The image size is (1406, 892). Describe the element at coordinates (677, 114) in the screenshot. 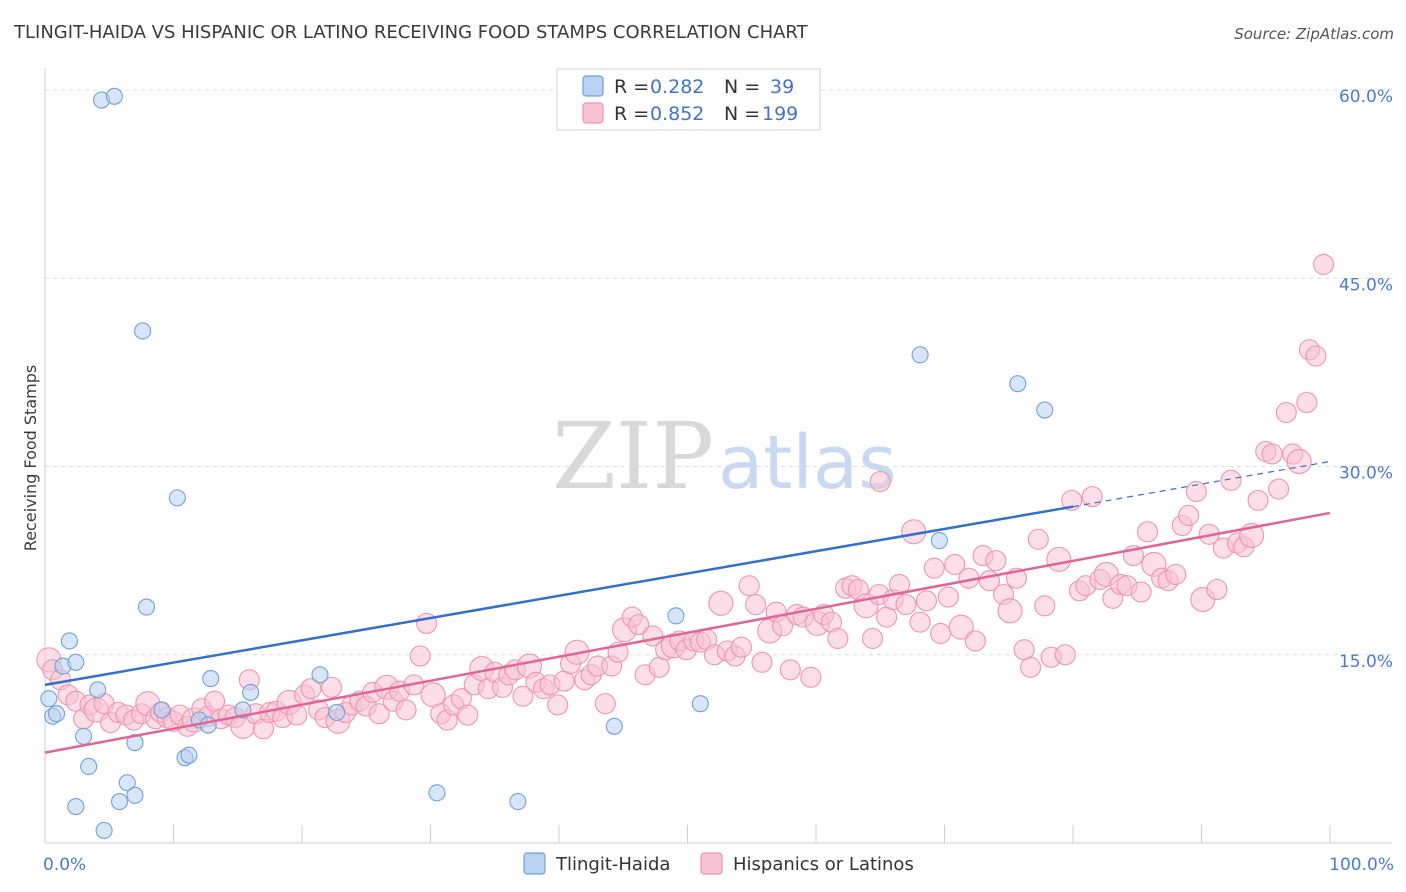

I see `legend-r-value-2: 0.852` at that location.